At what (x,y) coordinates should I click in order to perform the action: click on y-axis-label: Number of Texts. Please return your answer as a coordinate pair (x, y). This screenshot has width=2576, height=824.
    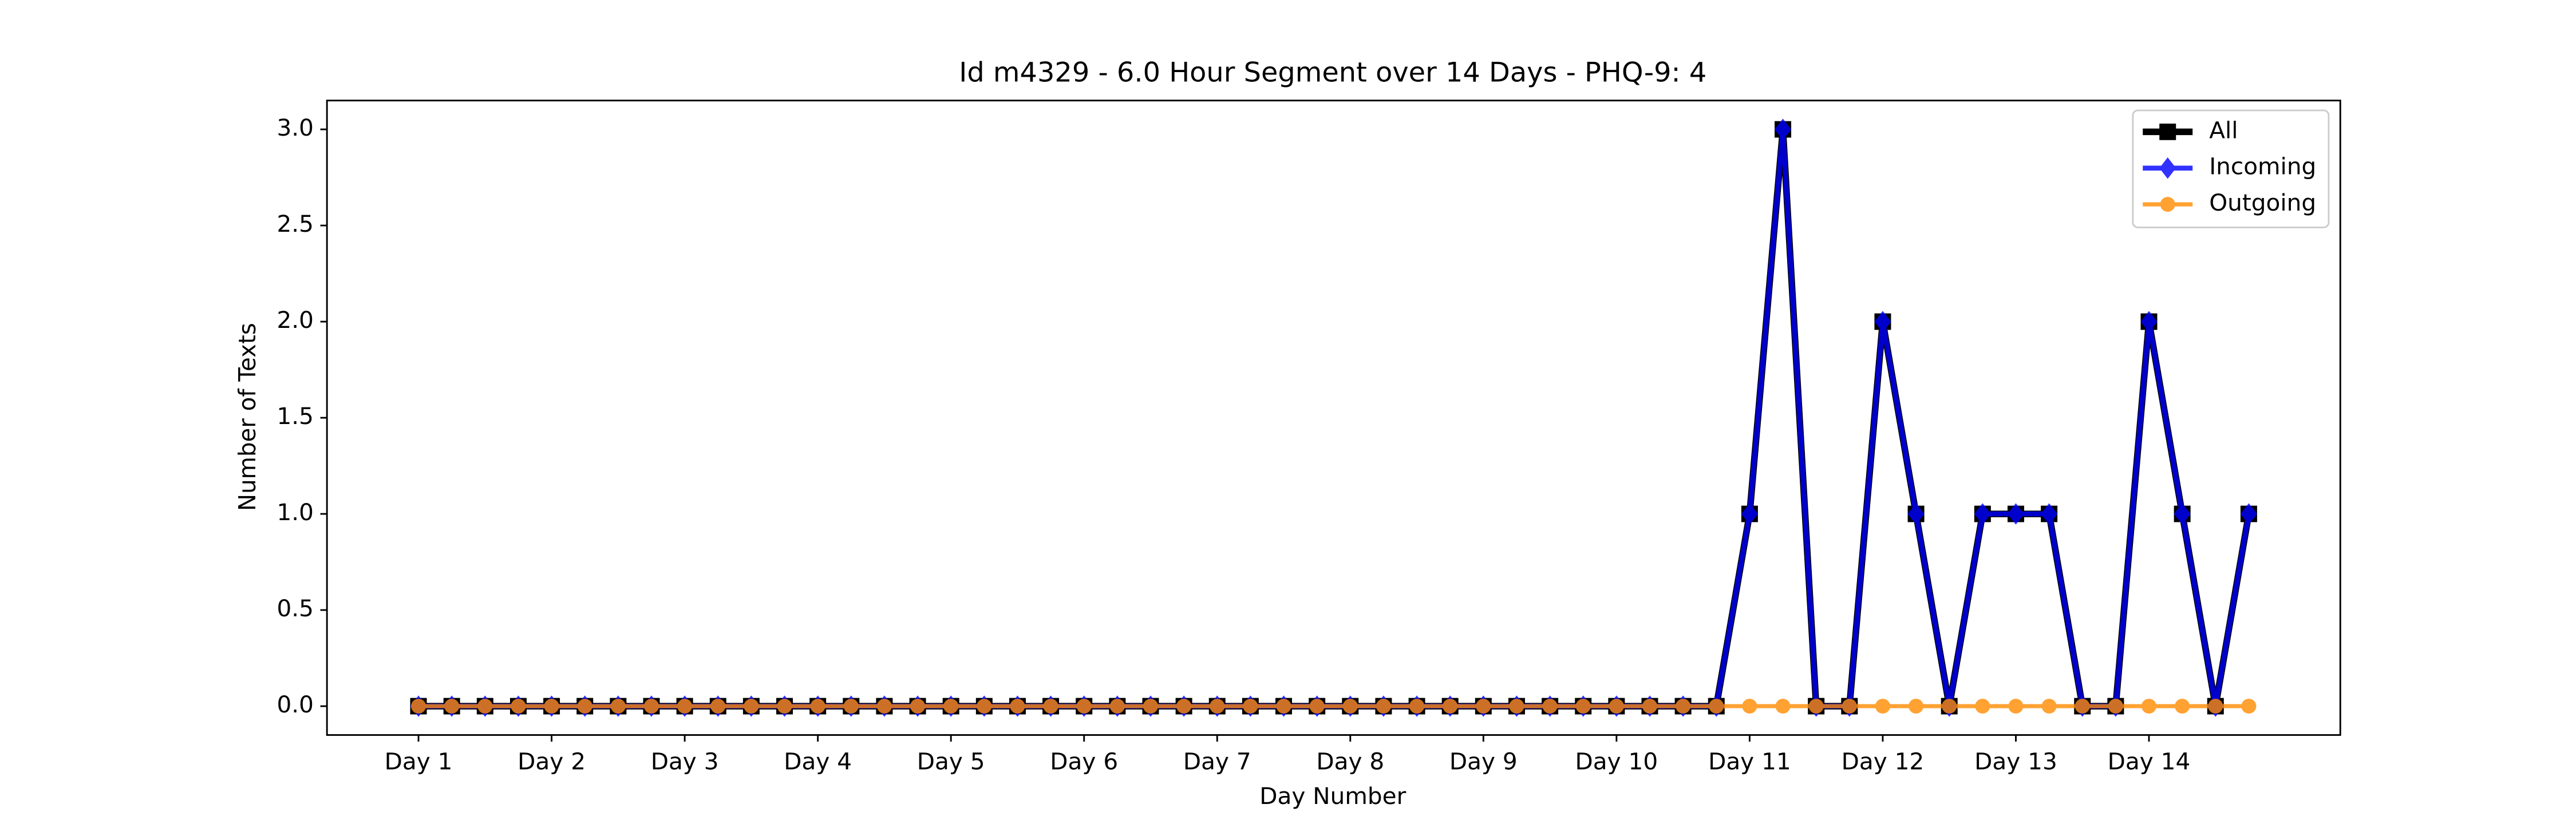
    Looking at the image, I should click on (247, 417).